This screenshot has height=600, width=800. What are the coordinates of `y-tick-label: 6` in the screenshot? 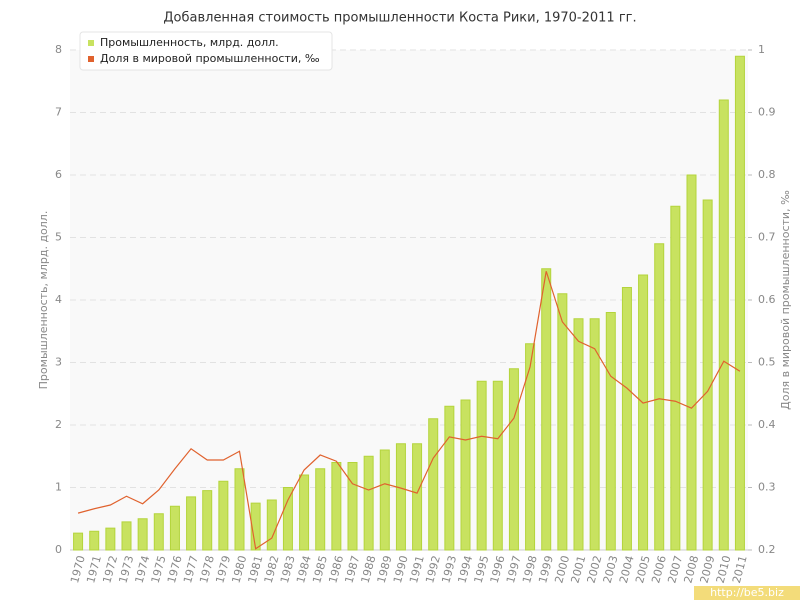 It's located at (58, 174).